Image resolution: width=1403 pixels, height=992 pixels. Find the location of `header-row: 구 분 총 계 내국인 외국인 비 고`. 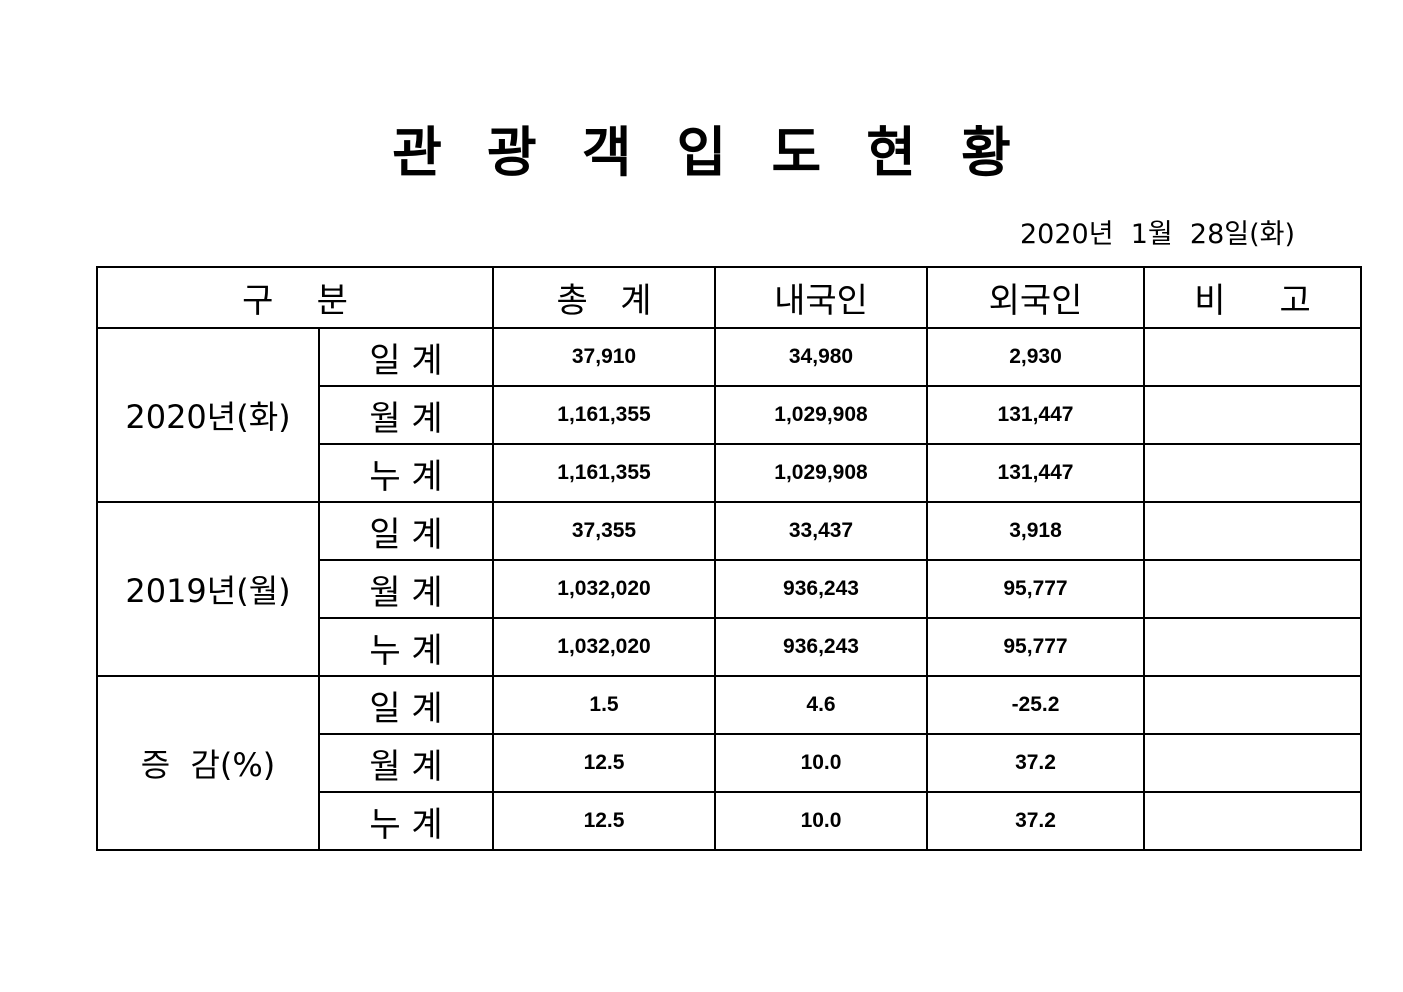

header-row: 구 분 총 계 내국인 외국인 비 고 is located at coordinates (729, 297).